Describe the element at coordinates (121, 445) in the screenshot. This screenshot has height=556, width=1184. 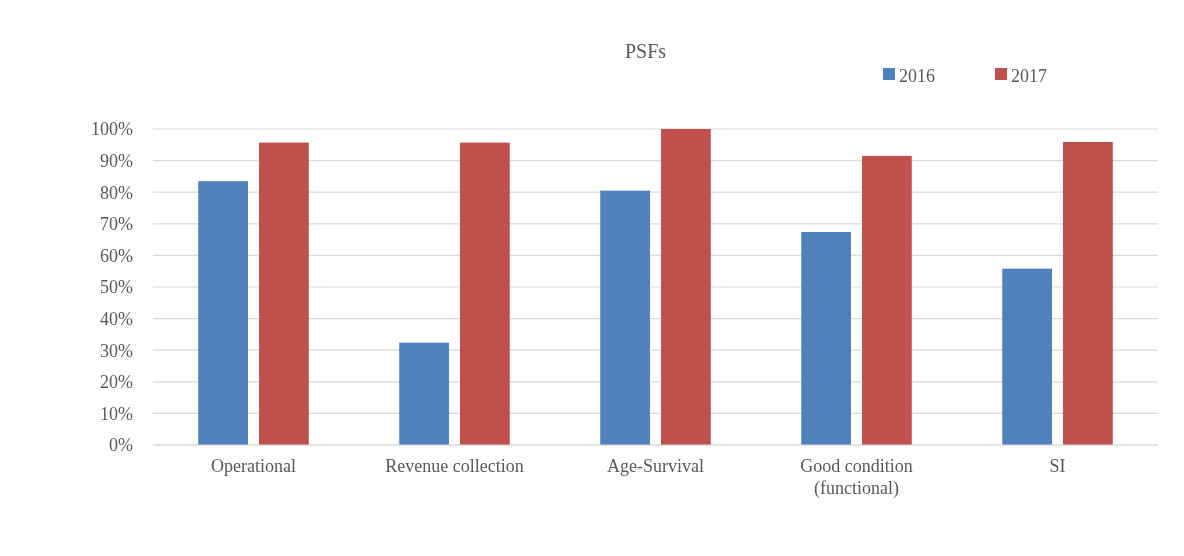
I see `y-tick-label: 0%` at that location.